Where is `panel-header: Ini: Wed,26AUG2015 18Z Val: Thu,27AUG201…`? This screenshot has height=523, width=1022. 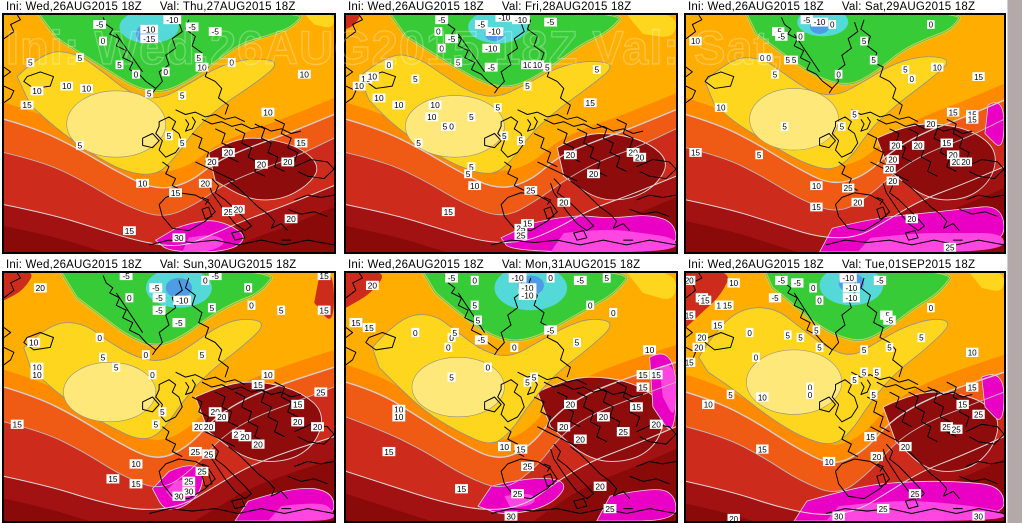 panel-header: Ini: Wed,26AUG2015 18Z Val: Thu,27AUG201… is located at coordinates (169, 6).